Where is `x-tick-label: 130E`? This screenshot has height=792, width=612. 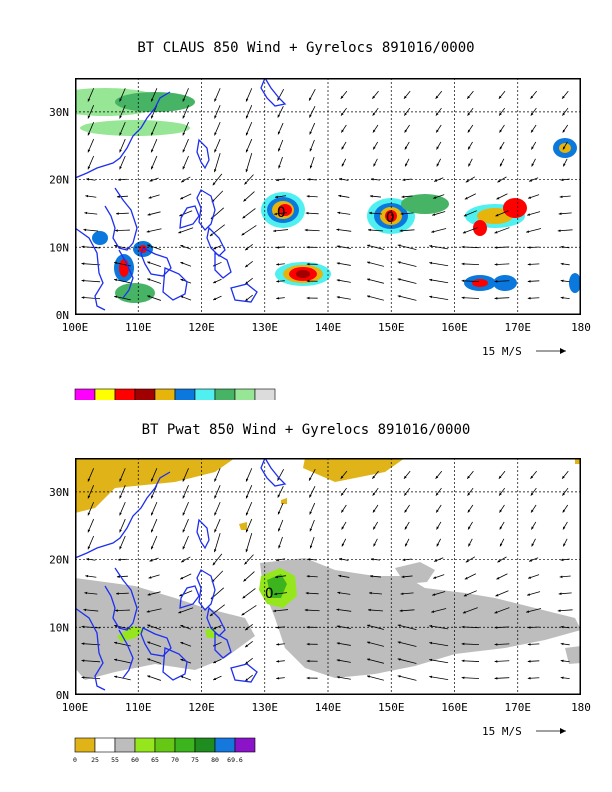 x-tick-label: 130E is located at coordinates (265, 327).